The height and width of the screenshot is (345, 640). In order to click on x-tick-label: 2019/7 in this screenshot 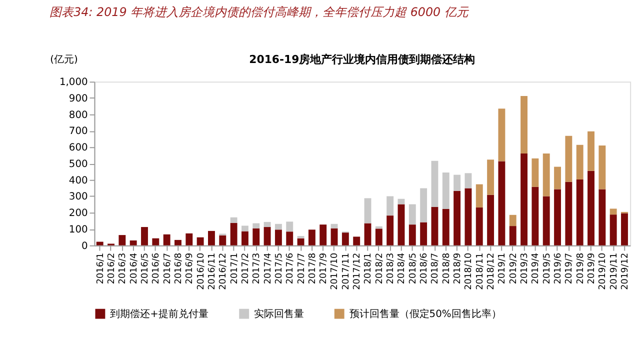, I will do `click(569, 268)`.